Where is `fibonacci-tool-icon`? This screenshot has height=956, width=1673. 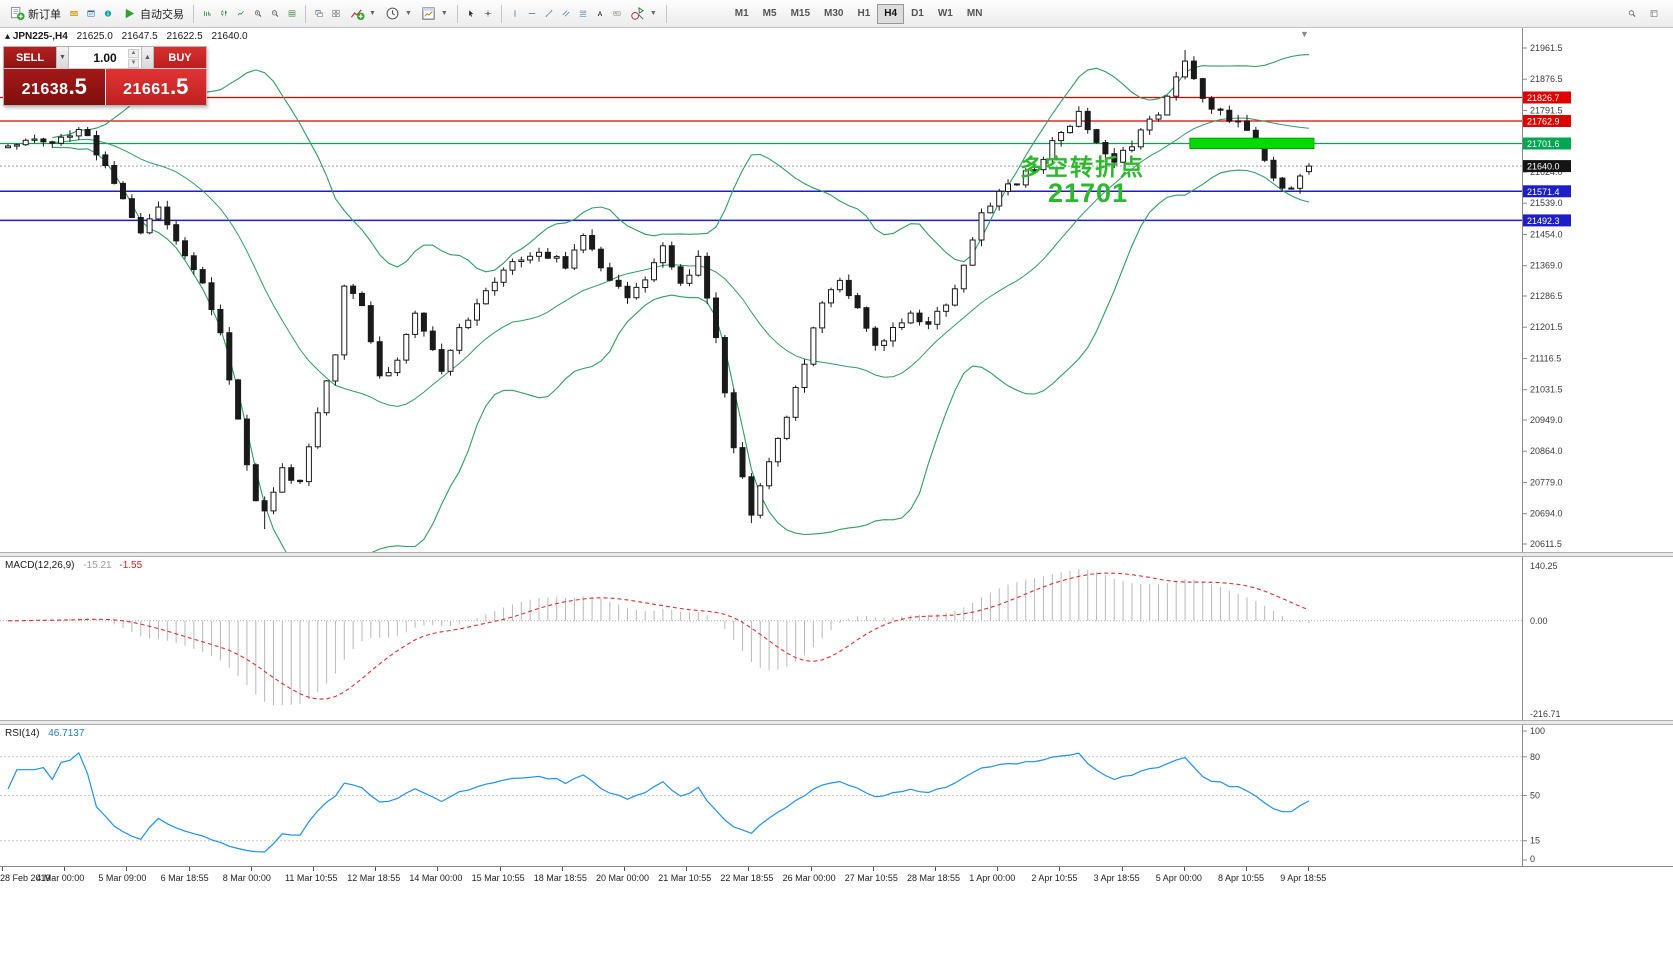
fibonacci-tool-icon is located at coordinates (583, 14).